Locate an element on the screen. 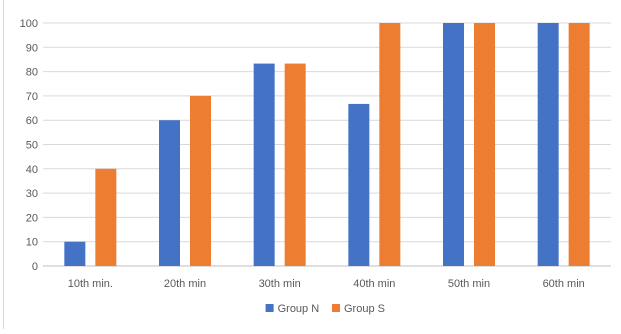 The height and width of the screenshot is (334, 621). x-tick-label: 30th min is located at coordinates (280, 284).